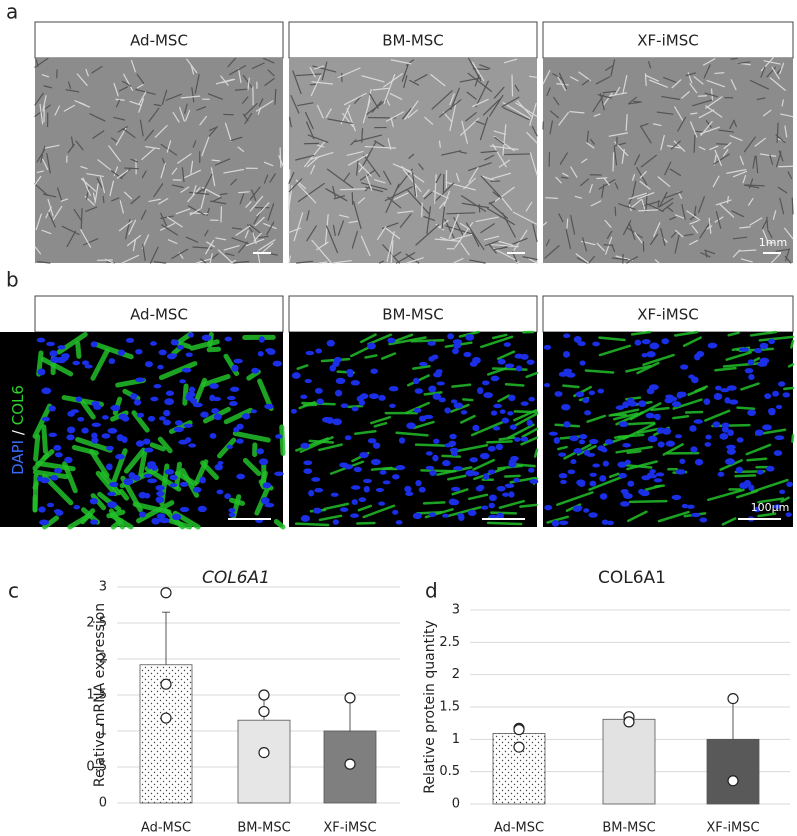 The width and height of the screenshot is (797, 836). Describe the element at coordinates (12, 280) in the screenshot. I see `panel-label: b` at that location.